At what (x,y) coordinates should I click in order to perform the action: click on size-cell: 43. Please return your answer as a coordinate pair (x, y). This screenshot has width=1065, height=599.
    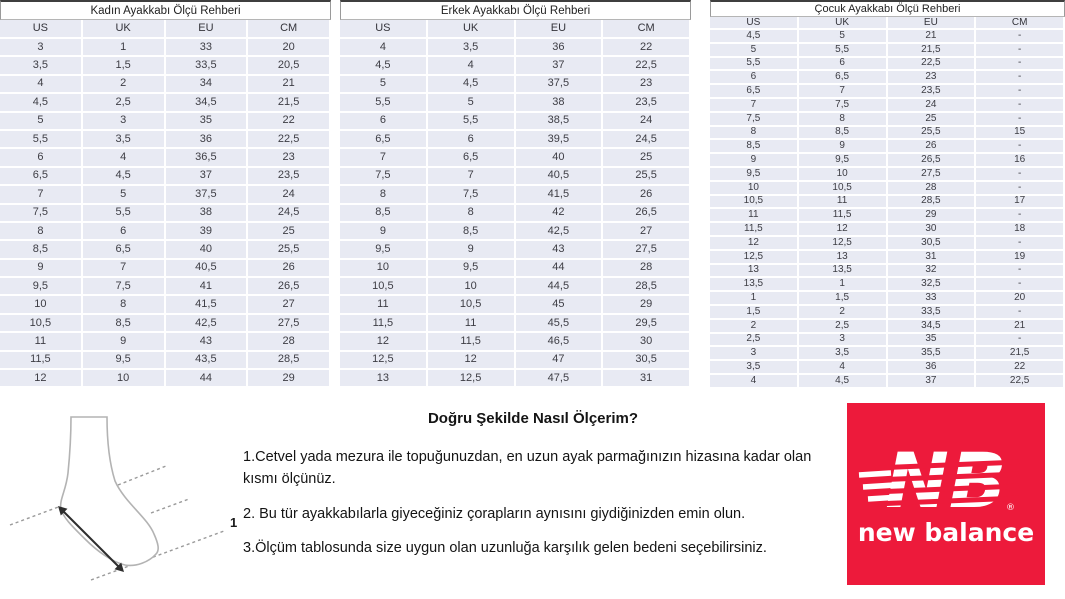
    Looking at the image, I should click on (207, 342).